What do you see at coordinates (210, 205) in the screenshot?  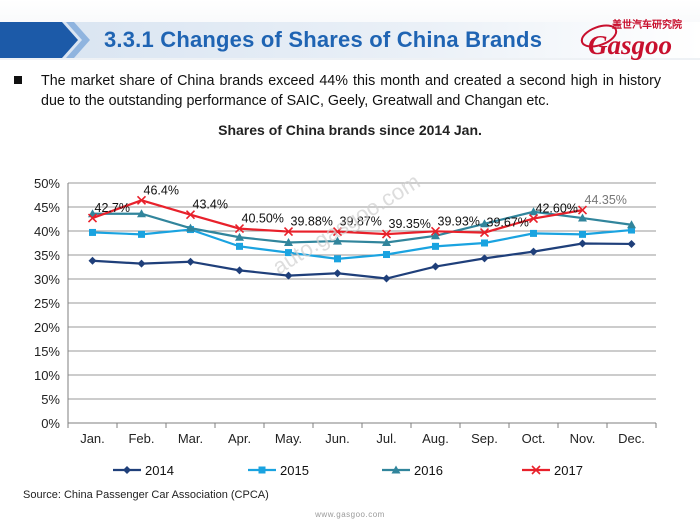 I see `data-label: 43.4%` at bounding box center [210, 205].